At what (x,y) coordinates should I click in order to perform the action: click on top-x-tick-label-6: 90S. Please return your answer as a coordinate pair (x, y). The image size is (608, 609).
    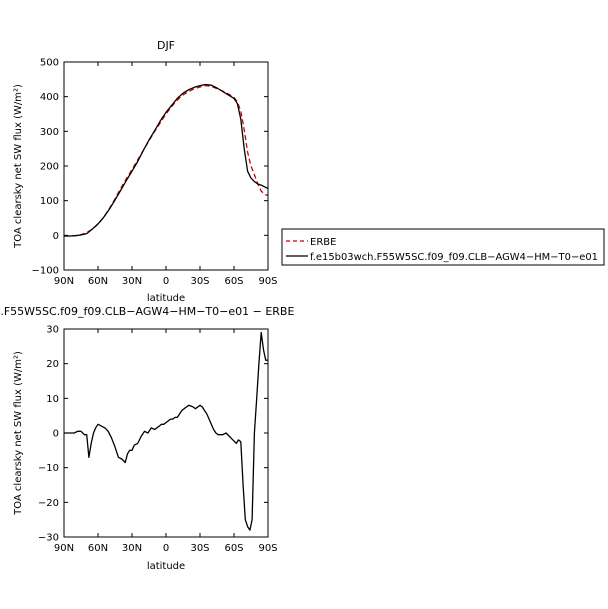
    Looking at the image, I should click on (267, 281).